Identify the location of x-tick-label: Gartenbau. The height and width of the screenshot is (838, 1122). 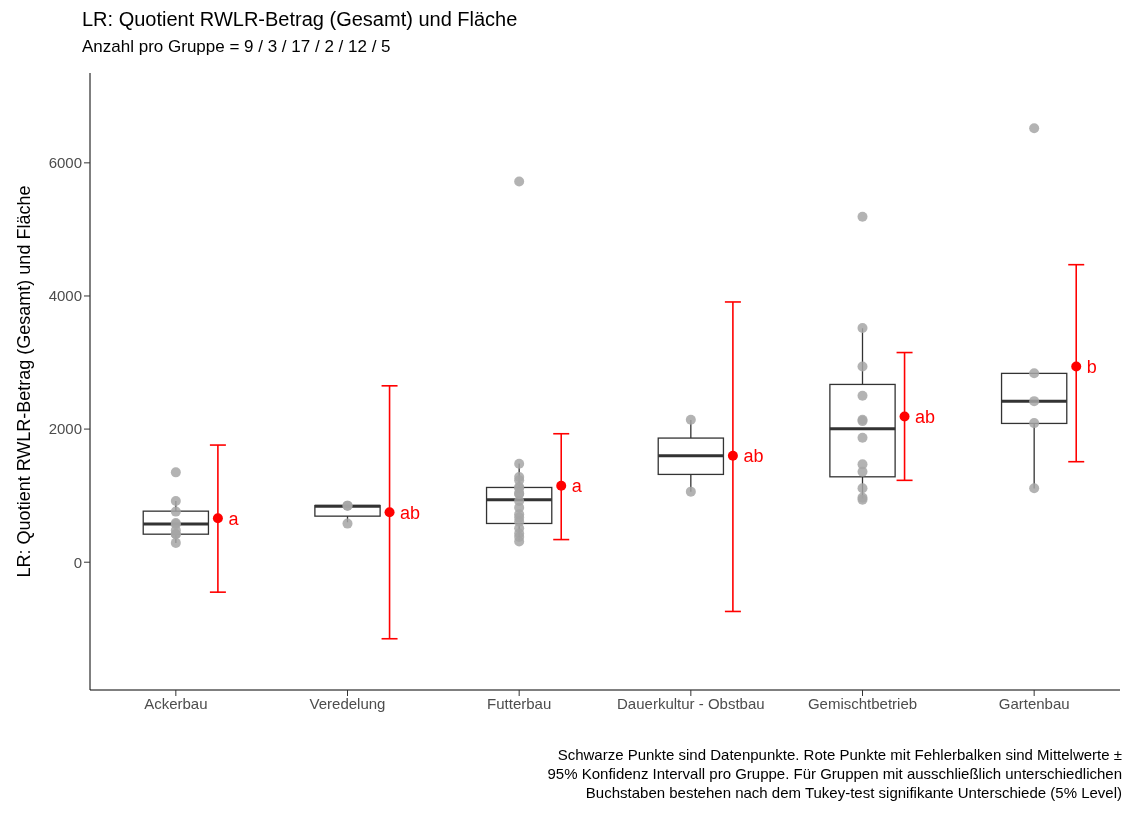
(1034, 703).